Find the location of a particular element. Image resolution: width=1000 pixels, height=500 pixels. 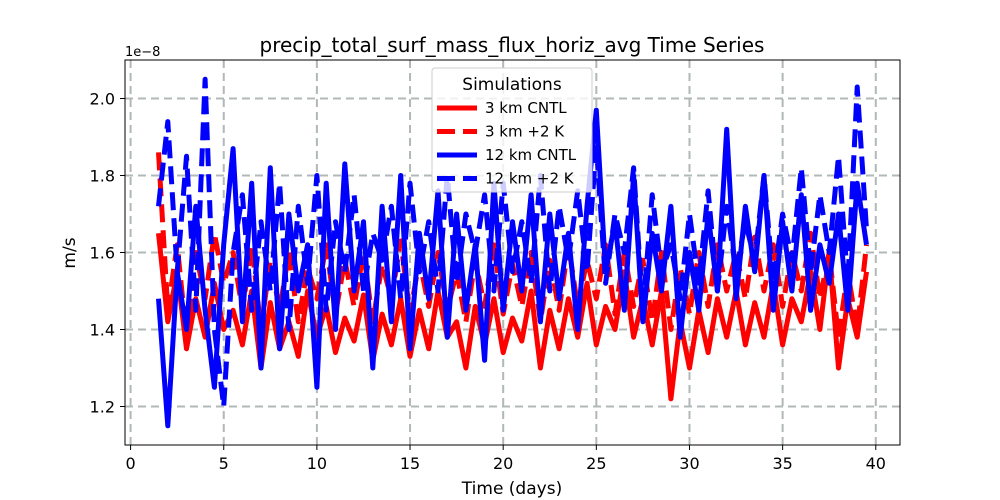

y-tick-label: 1.6 is located at coordinates (102, 253).